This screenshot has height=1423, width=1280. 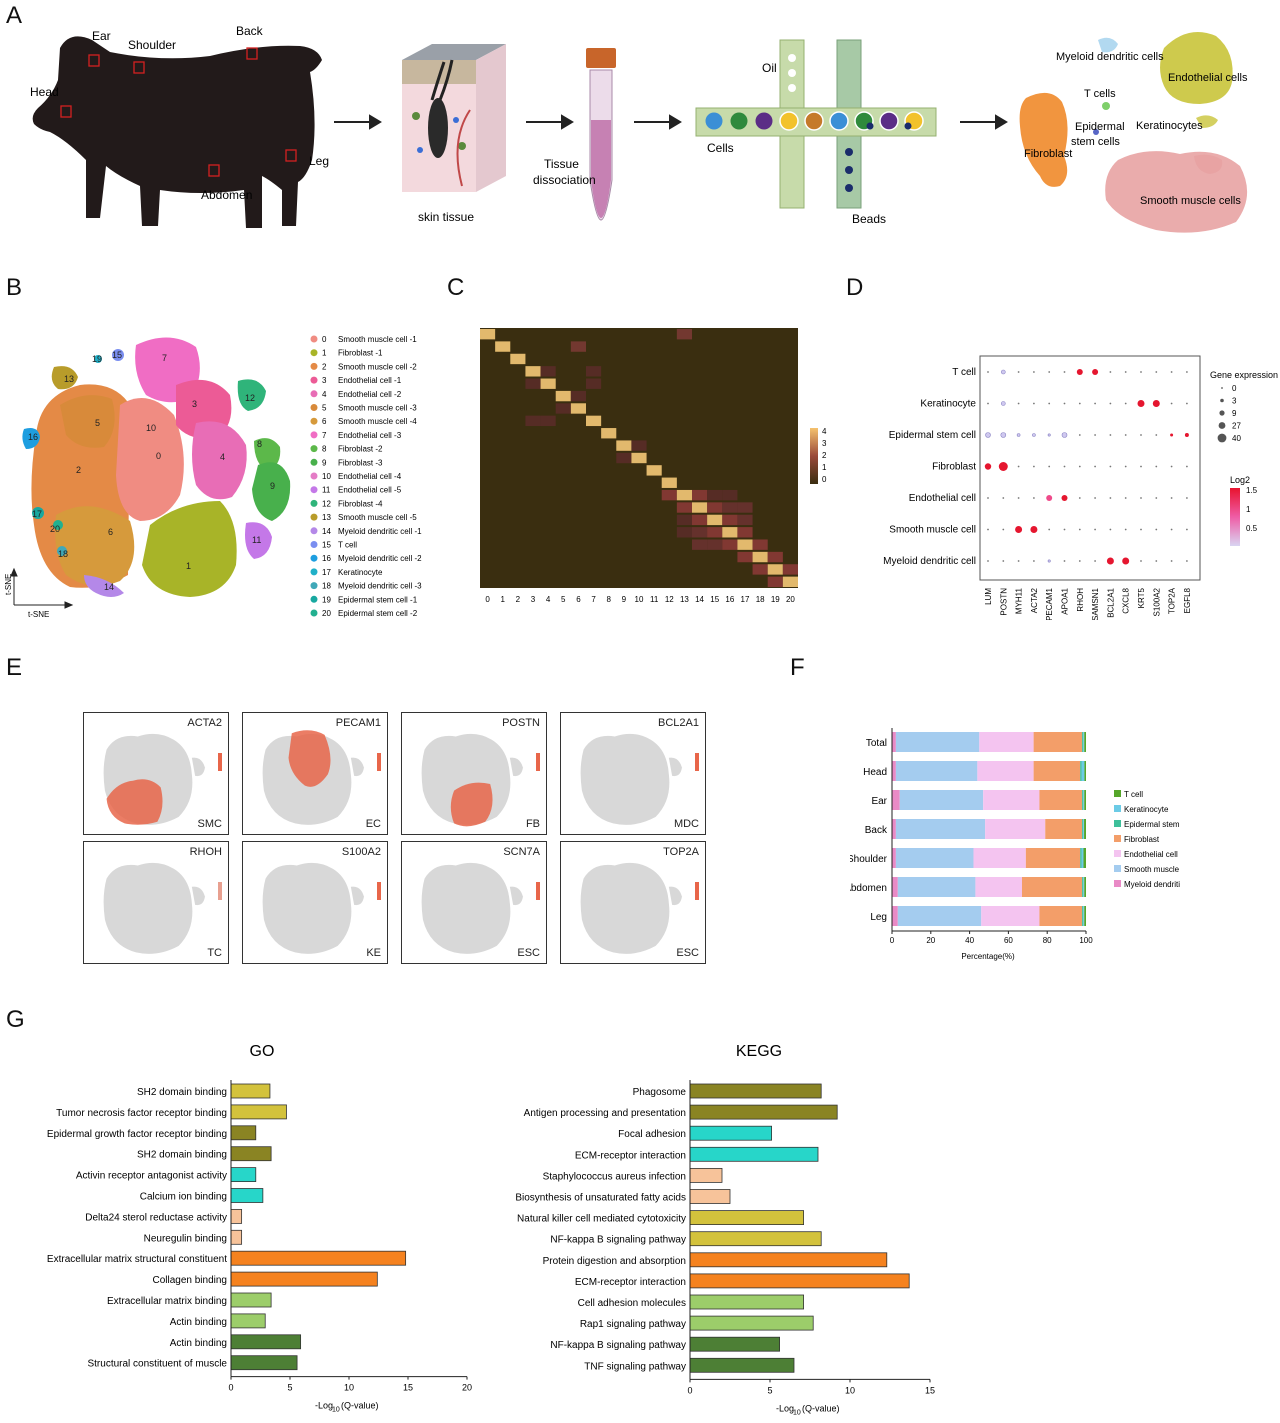 What do you see at coordinates (408, 1388) in the screenshot?
I see `enrichment-tick-label: 15` at bounding box center [408, 1388].